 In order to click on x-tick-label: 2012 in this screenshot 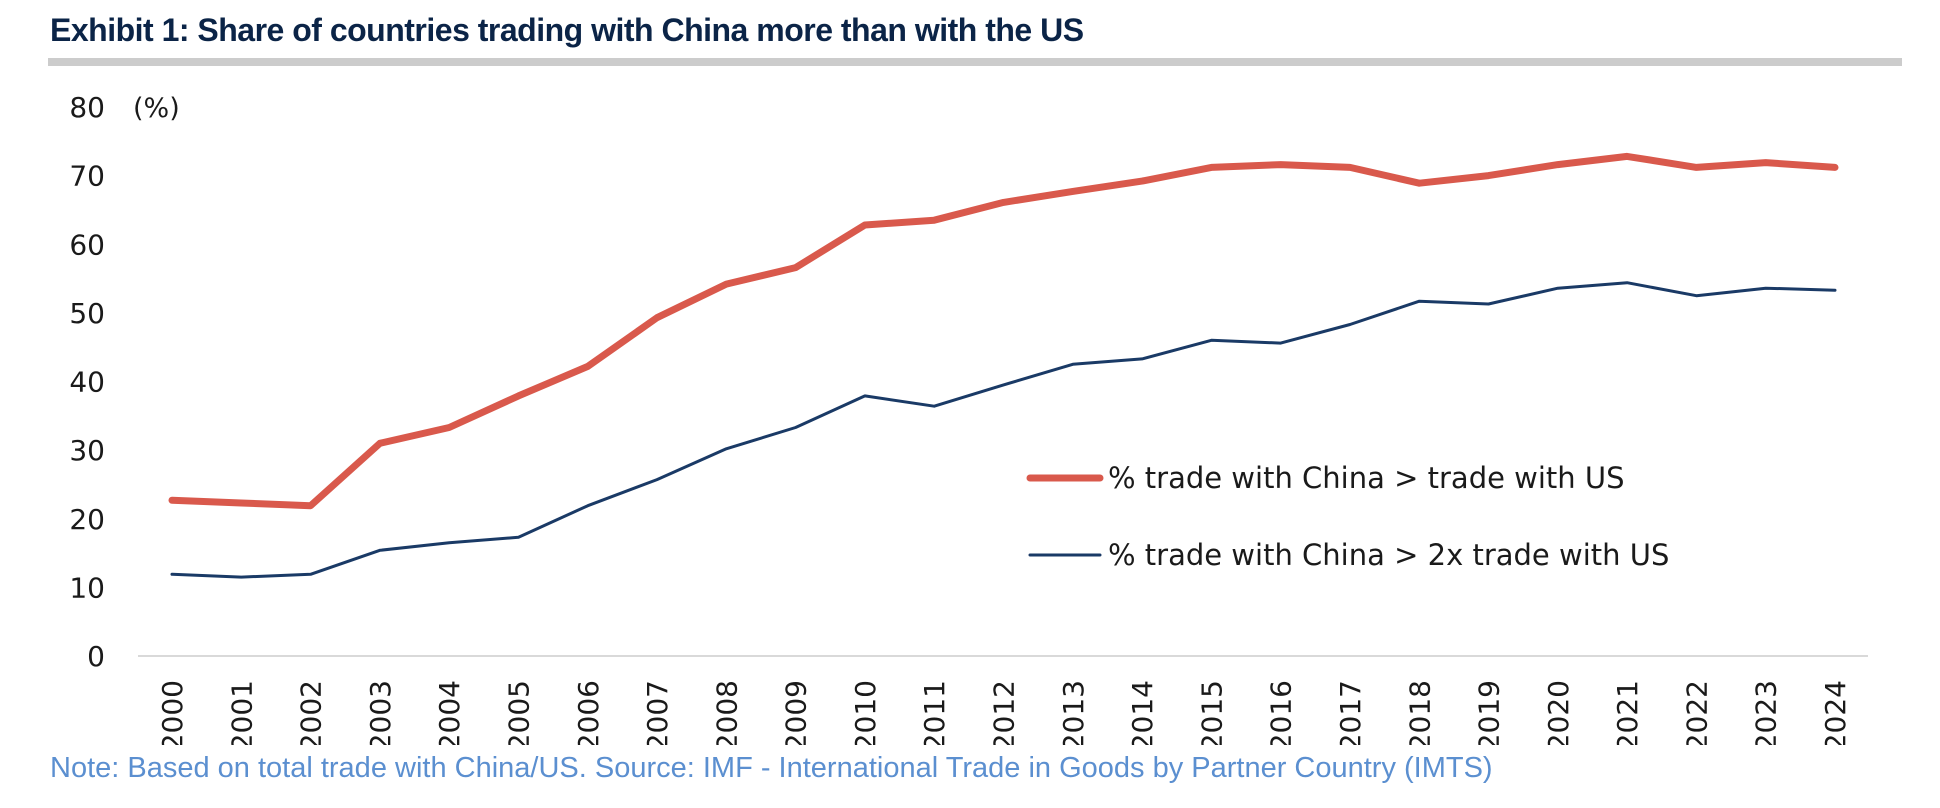, I will do `click(1004, 712)`.